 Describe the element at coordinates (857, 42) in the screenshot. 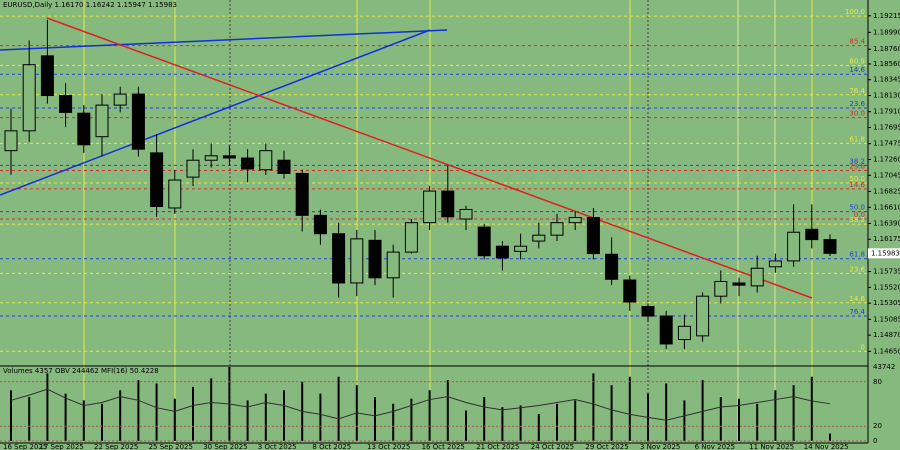

I see `level-label: 85.4` at that location.